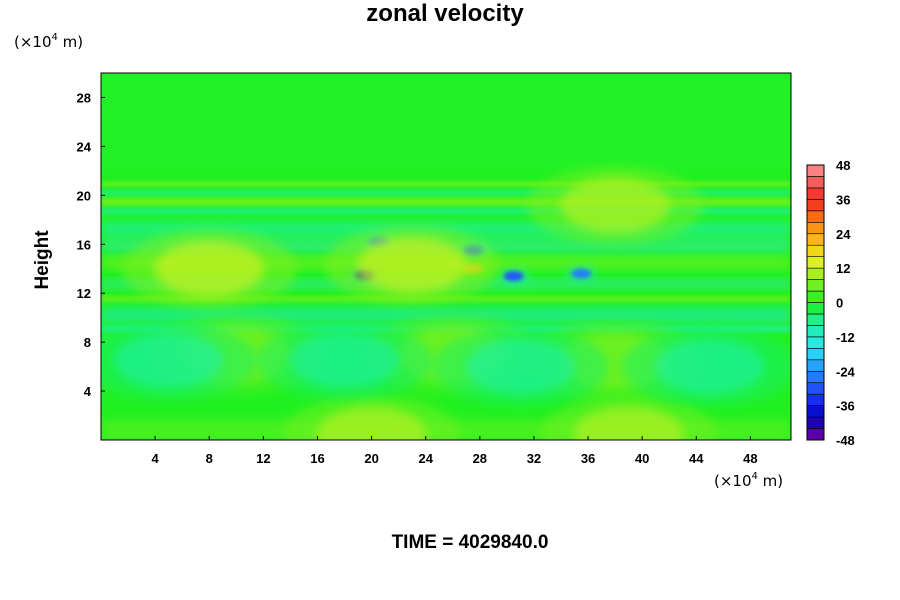 This screenshot has width=900, height=600. What do you see at coordinates (845, 406) in the screenshot?
I see `colorbar-tick-label: -36` at bounding box center [845, 406].